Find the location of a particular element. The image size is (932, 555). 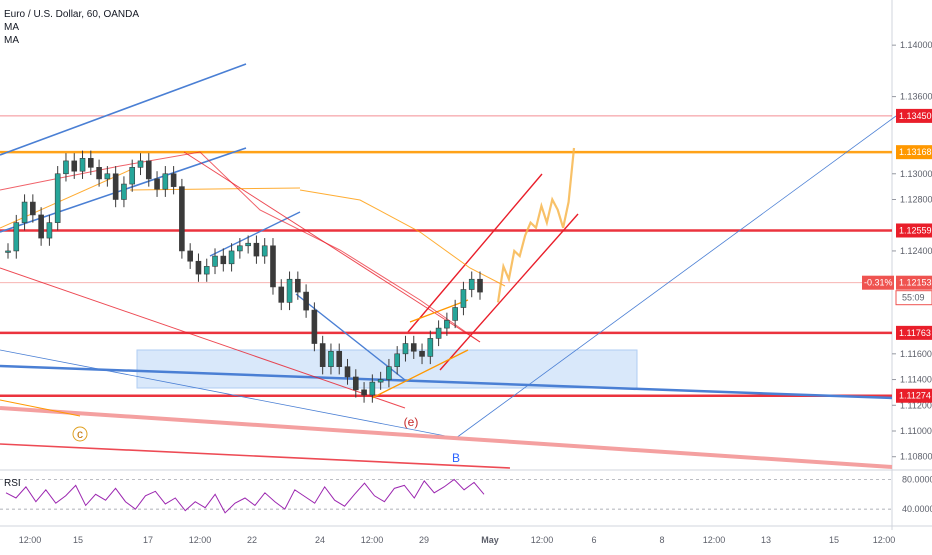

price-tick-label: 1.11600 is located at coordinates (916, 354).